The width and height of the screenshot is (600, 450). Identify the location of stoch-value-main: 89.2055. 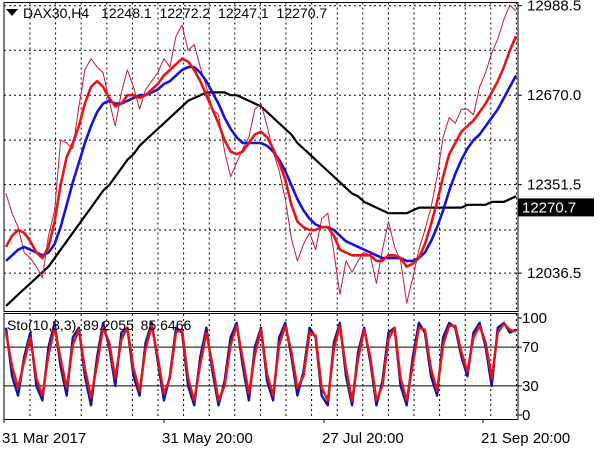
(108, 325).